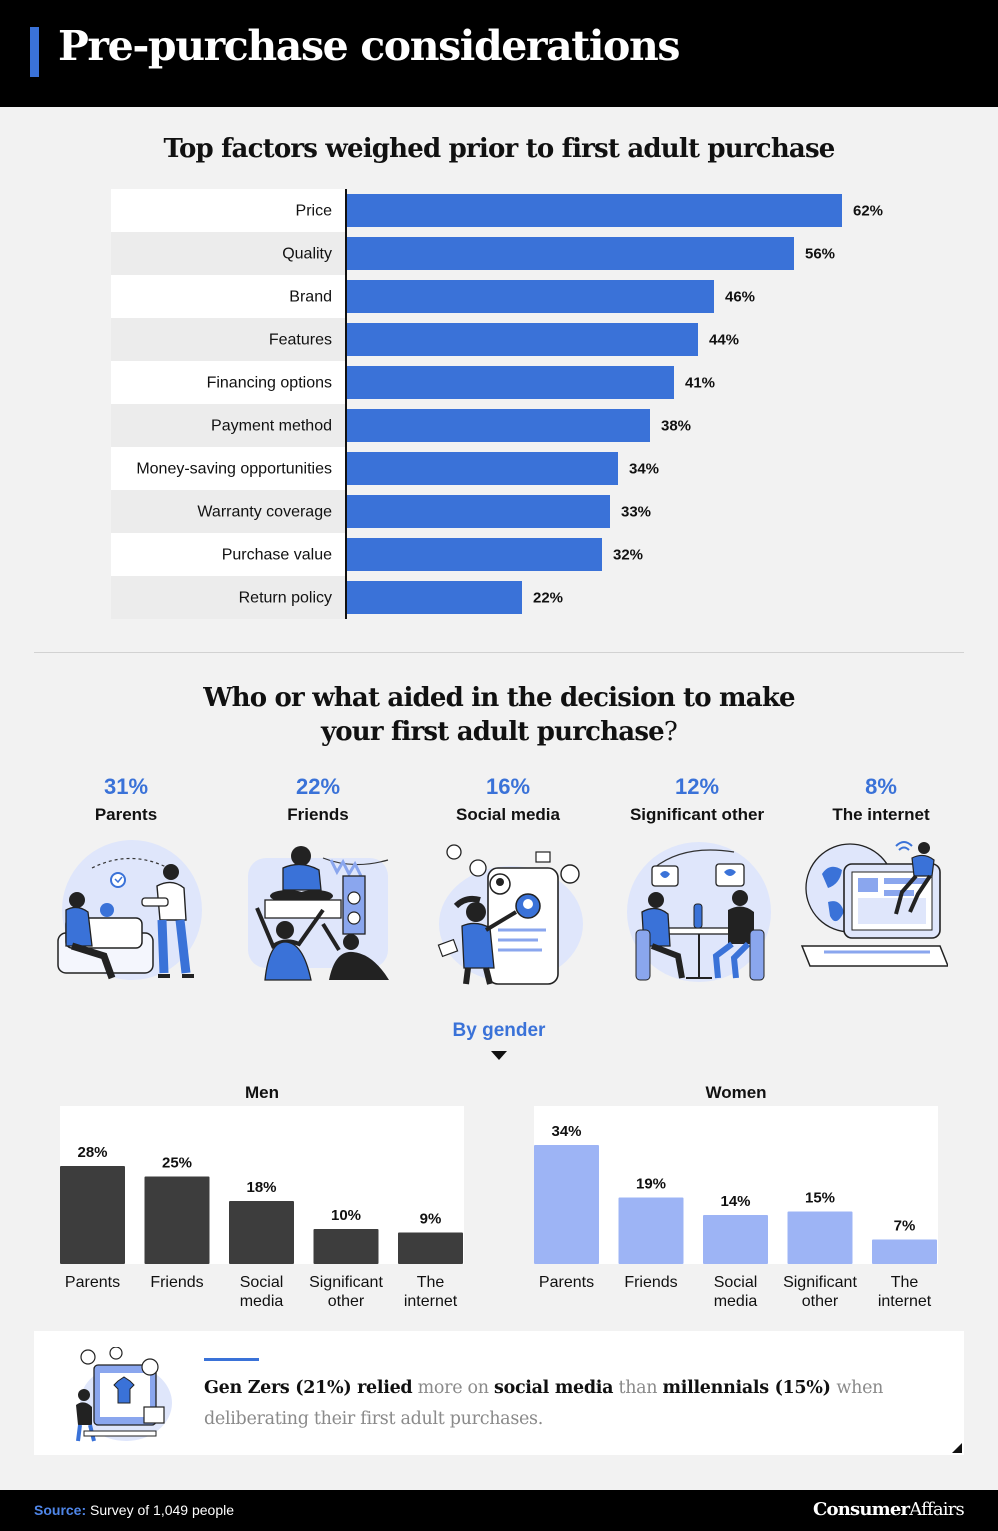 The image size is (998, 1531). What do you see at coordinates (554, 1388) in the screenshot?
I see `callout-bold-social-media: social media` at bounding box center [554, 1388].